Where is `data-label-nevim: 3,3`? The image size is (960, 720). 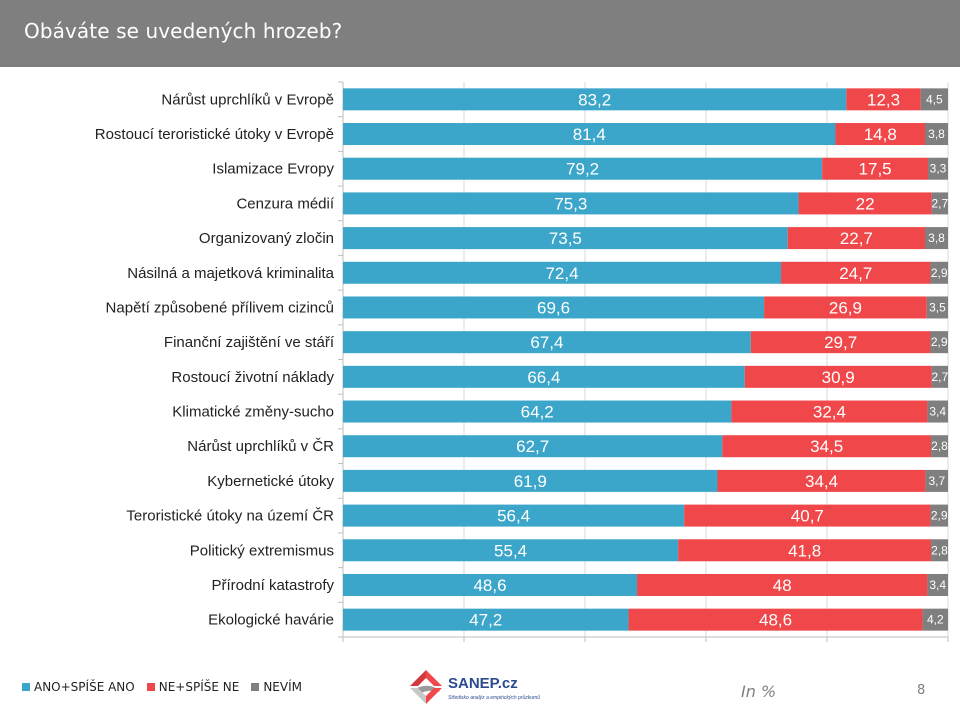
data-label-nevim: 3,3 is located at coordinates (938, 169).